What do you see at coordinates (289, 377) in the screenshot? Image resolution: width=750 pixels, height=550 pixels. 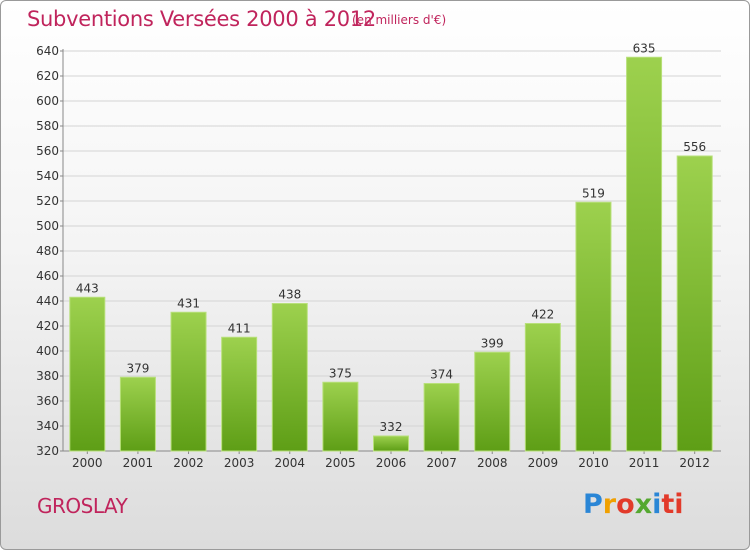 I see `bar-2004` at bounding box center [289, 377].